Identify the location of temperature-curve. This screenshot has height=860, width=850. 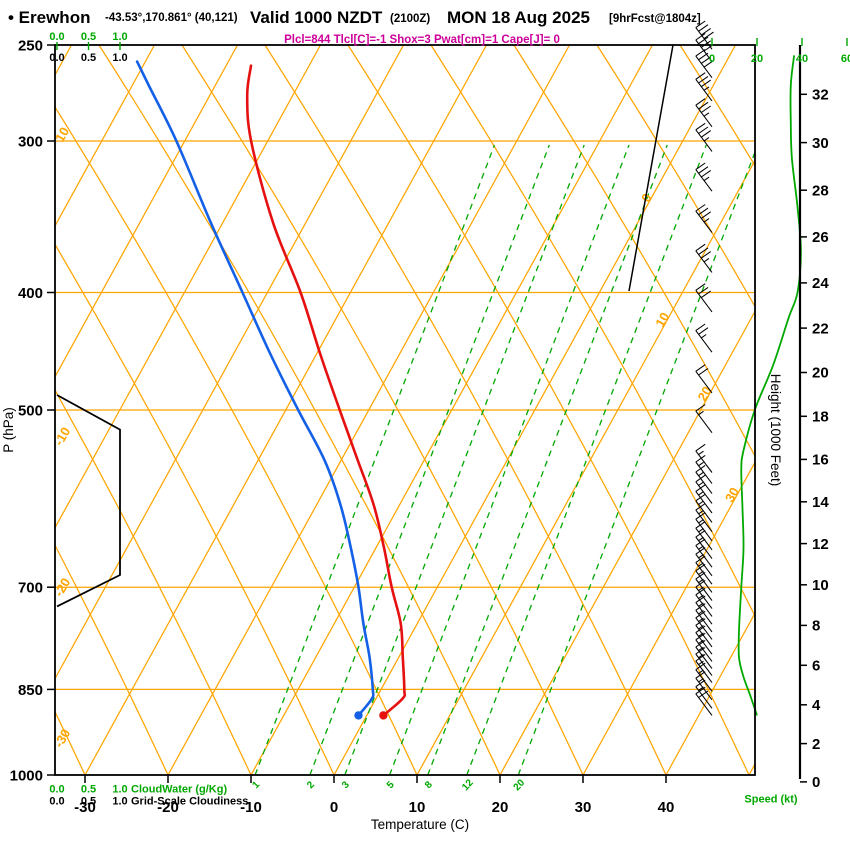
(326, 390).